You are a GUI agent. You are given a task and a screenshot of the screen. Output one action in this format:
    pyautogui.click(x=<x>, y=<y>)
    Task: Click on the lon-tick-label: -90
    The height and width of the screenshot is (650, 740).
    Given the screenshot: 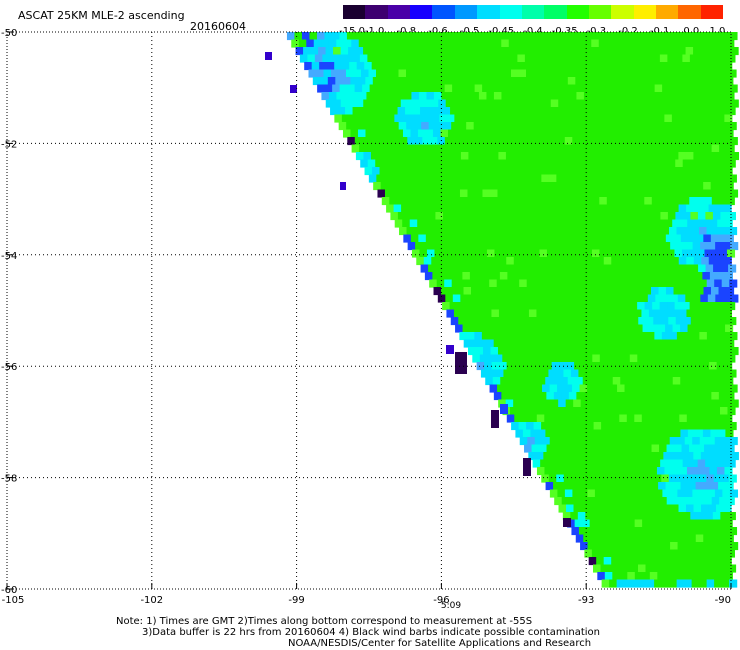 What is the action you would take?
    pyautogui.click(x=723, y=600)
    